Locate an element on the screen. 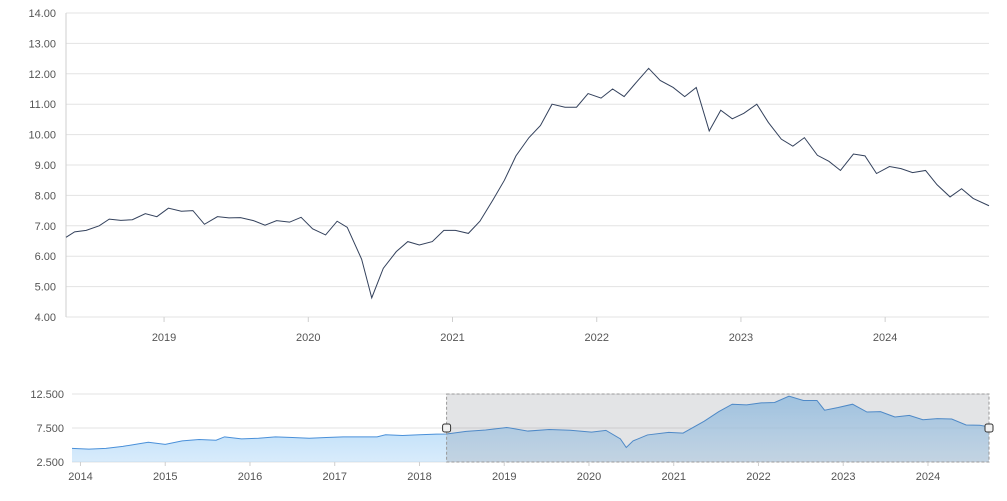 The width and height of the screenshot is (1007, 501). main-y-tick-label: 6.00 is located at coordinates (45, 257).